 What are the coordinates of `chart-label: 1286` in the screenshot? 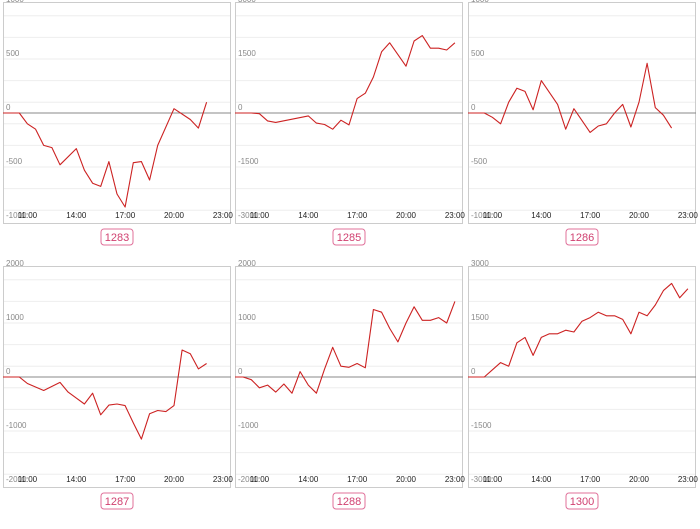 It's located at (582, 238).